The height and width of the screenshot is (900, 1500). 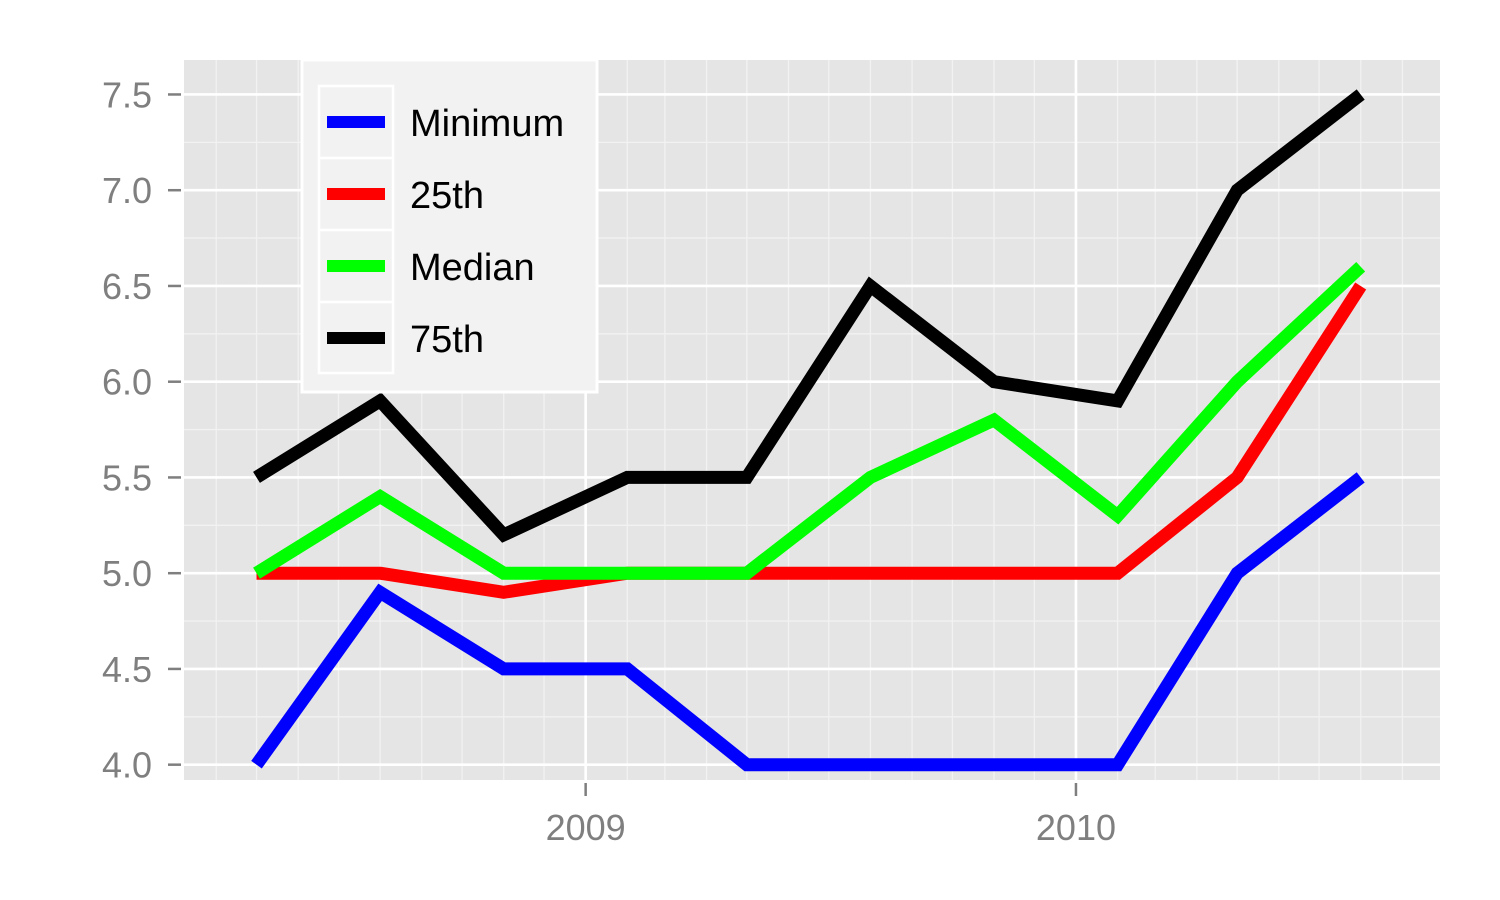 I want to click on y-tick-label: 6.0, so click(x=127, y=382).